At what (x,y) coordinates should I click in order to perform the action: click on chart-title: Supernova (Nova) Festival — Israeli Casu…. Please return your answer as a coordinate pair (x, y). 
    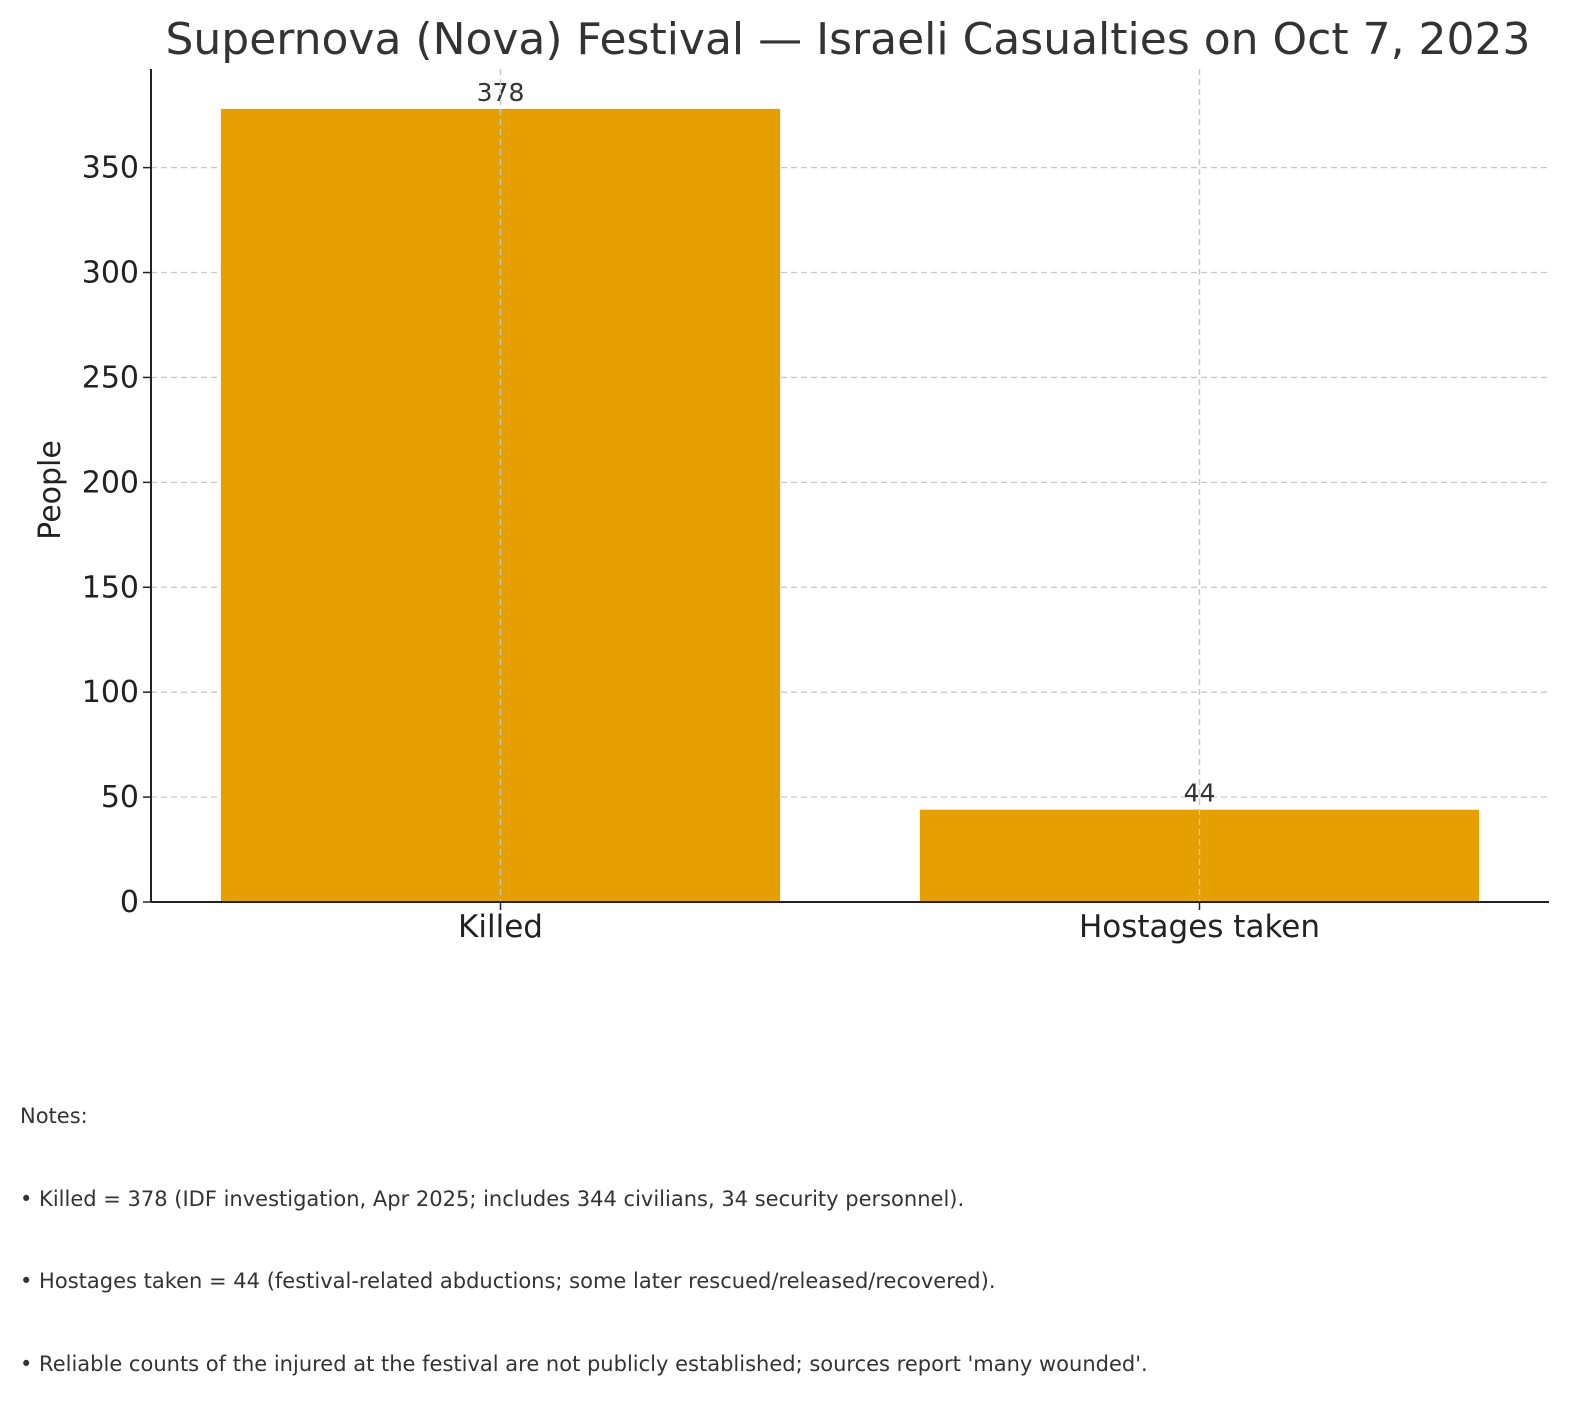
    Looking at the image, I should click on (847, 39).